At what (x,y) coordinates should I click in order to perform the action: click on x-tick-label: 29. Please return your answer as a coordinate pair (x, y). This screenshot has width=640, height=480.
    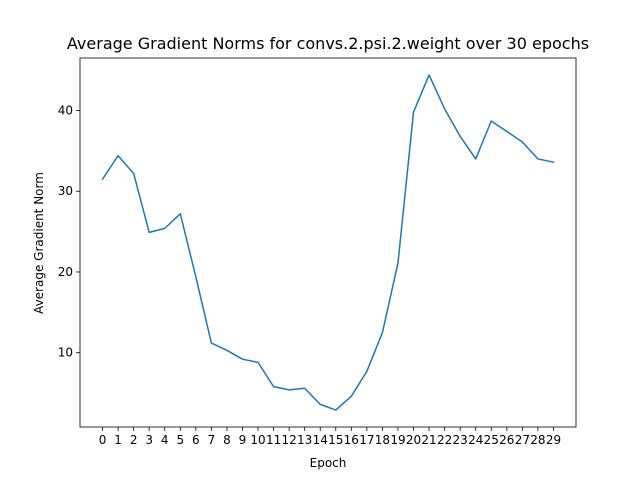
    Looking at the image, I should click on (553, 440).